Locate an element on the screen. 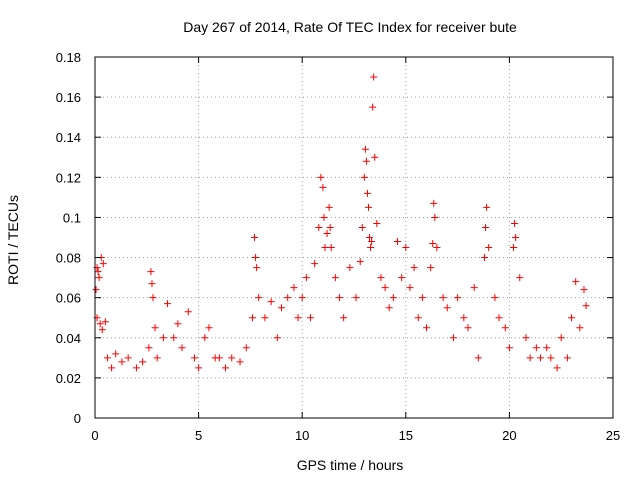 This screenshot has width=640, height=480. y-tick-labels: 0 0.02 0.04 0.06 0.08 0.1 0.12 0.14 0.16 0.18 is located at coordinates (68, 238).